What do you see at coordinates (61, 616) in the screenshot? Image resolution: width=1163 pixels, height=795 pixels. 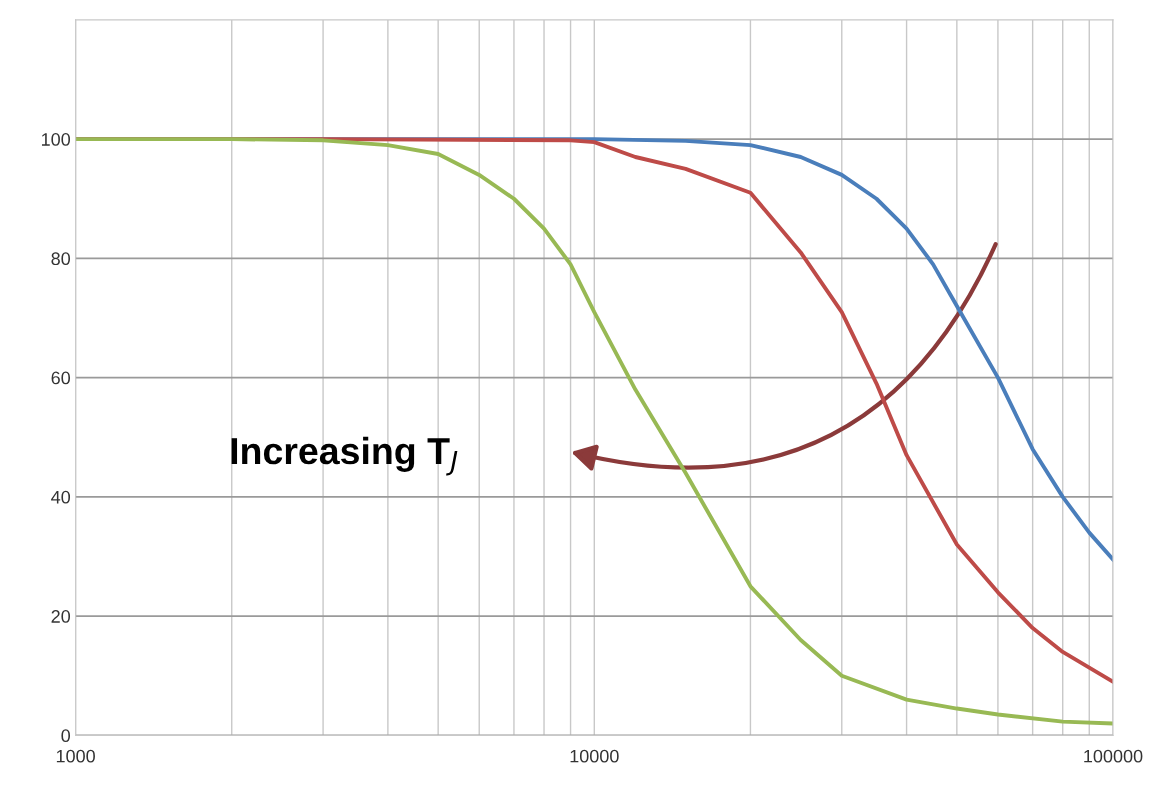 I see `y-tick-label: 20` at bounding box center [61, 616].